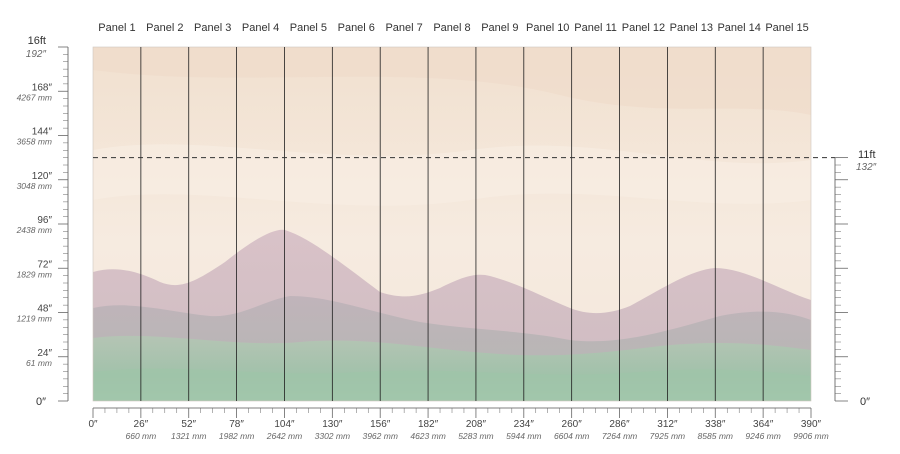  What do you see at coordinates (308, 28) in the screenshot?
I see `panel-label: Panel 5` at bounding box center [308, 28].